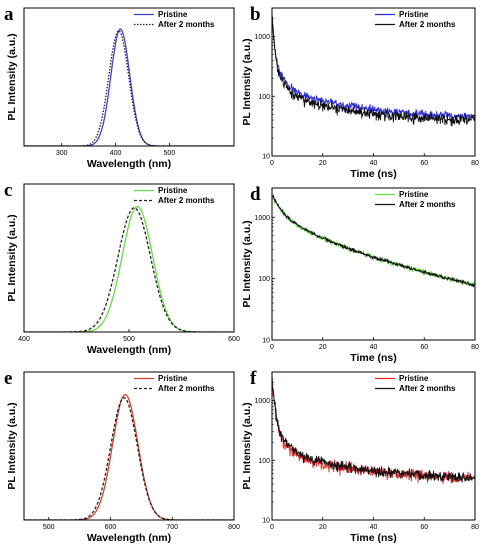 The height and width of the screenshot is (555, 484). Describe the element at coordinates (62, 153) in the screenshot. I see `x-tick-label: 300` at that location.